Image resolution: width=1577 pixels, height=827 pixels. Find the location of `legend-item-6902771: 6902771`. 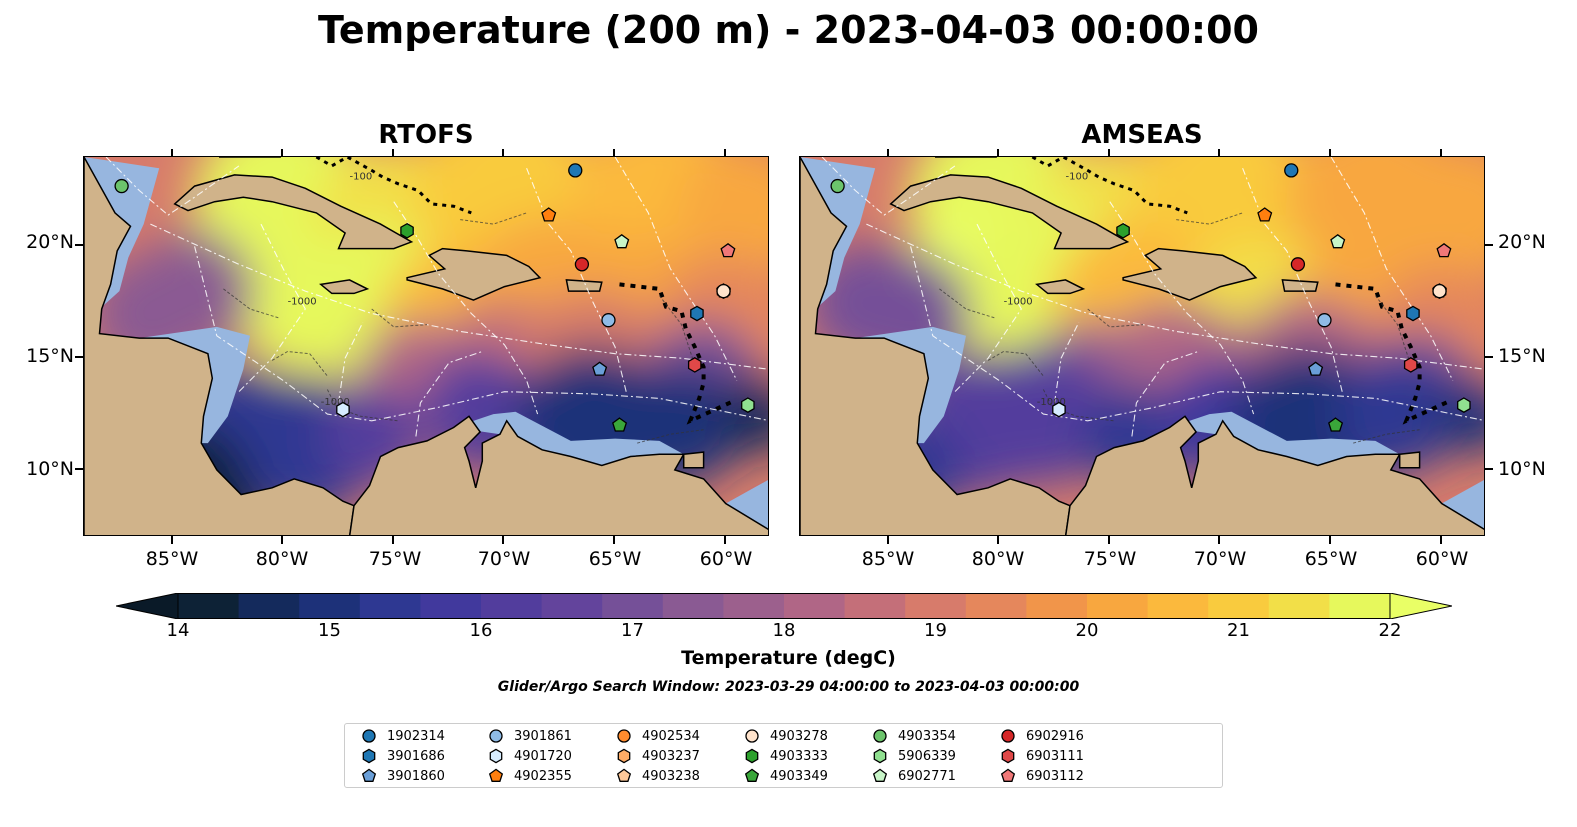

legend-item-6902771: 6902771 is located at coordinates (914, 776).